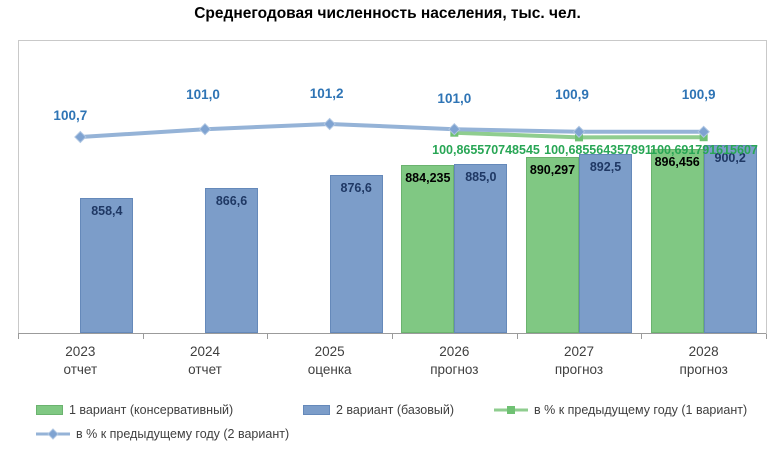  What do you see at coordinates (703, 351) in the screenshot?
I see `x-axis-year: 2028` at bounding box center [703, 351].